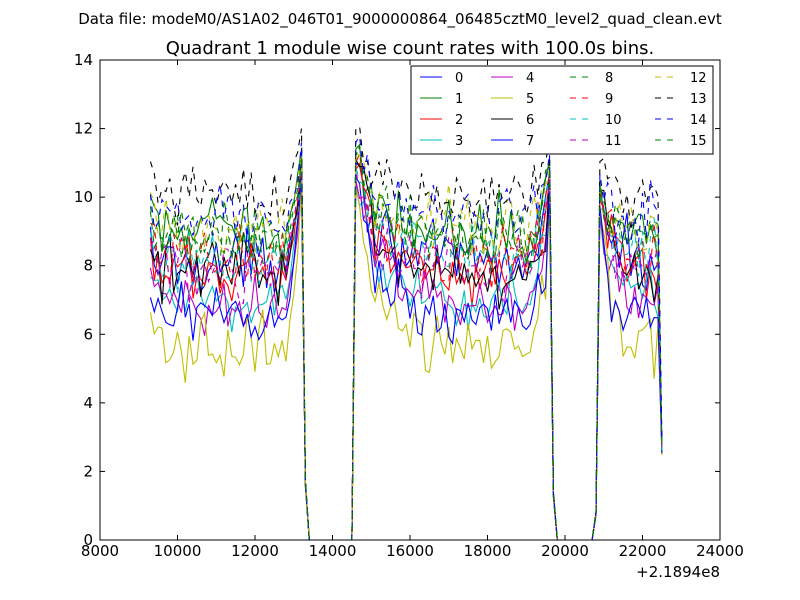 The height and width of the screenshot is (600, 800). I want to click on x-tick-label: 24000, so click(720, 551).